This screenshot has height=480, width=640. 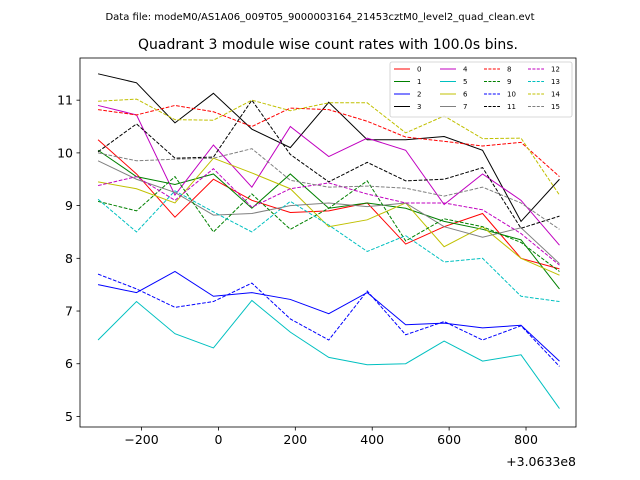 I want to click on y-tick-label: 5, so click(x=69, y=416).